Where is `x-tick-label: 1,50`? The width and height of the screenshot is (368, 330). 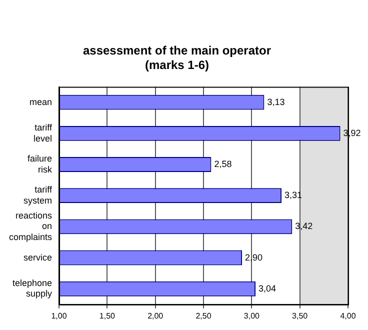 x-tick-label: 1,50 is located at coordinates (107, 315).